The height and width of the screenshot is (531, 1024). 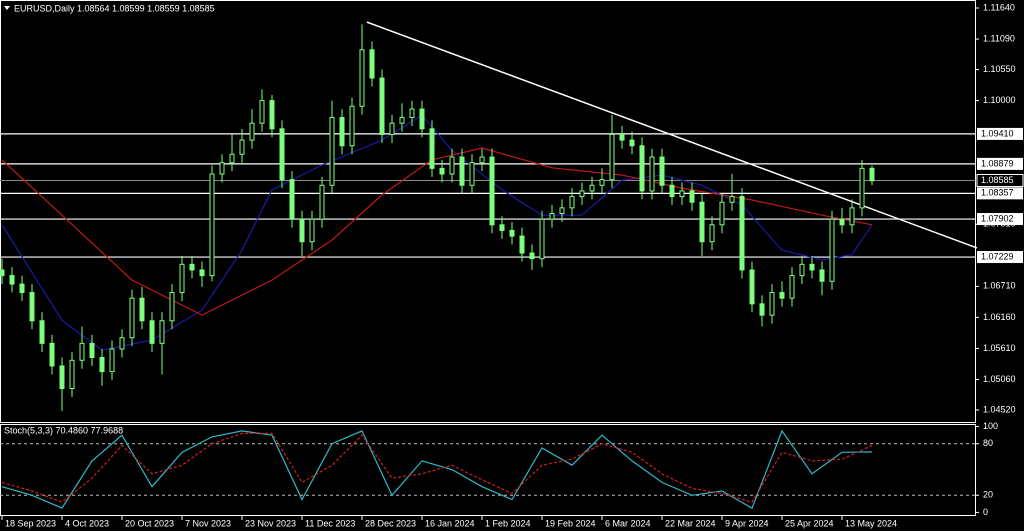 What do you see at coordinates (450, 523) in the screenshot?
I see `x-tick-label: 16 Jan 2024` at bounding box center [450, 523].